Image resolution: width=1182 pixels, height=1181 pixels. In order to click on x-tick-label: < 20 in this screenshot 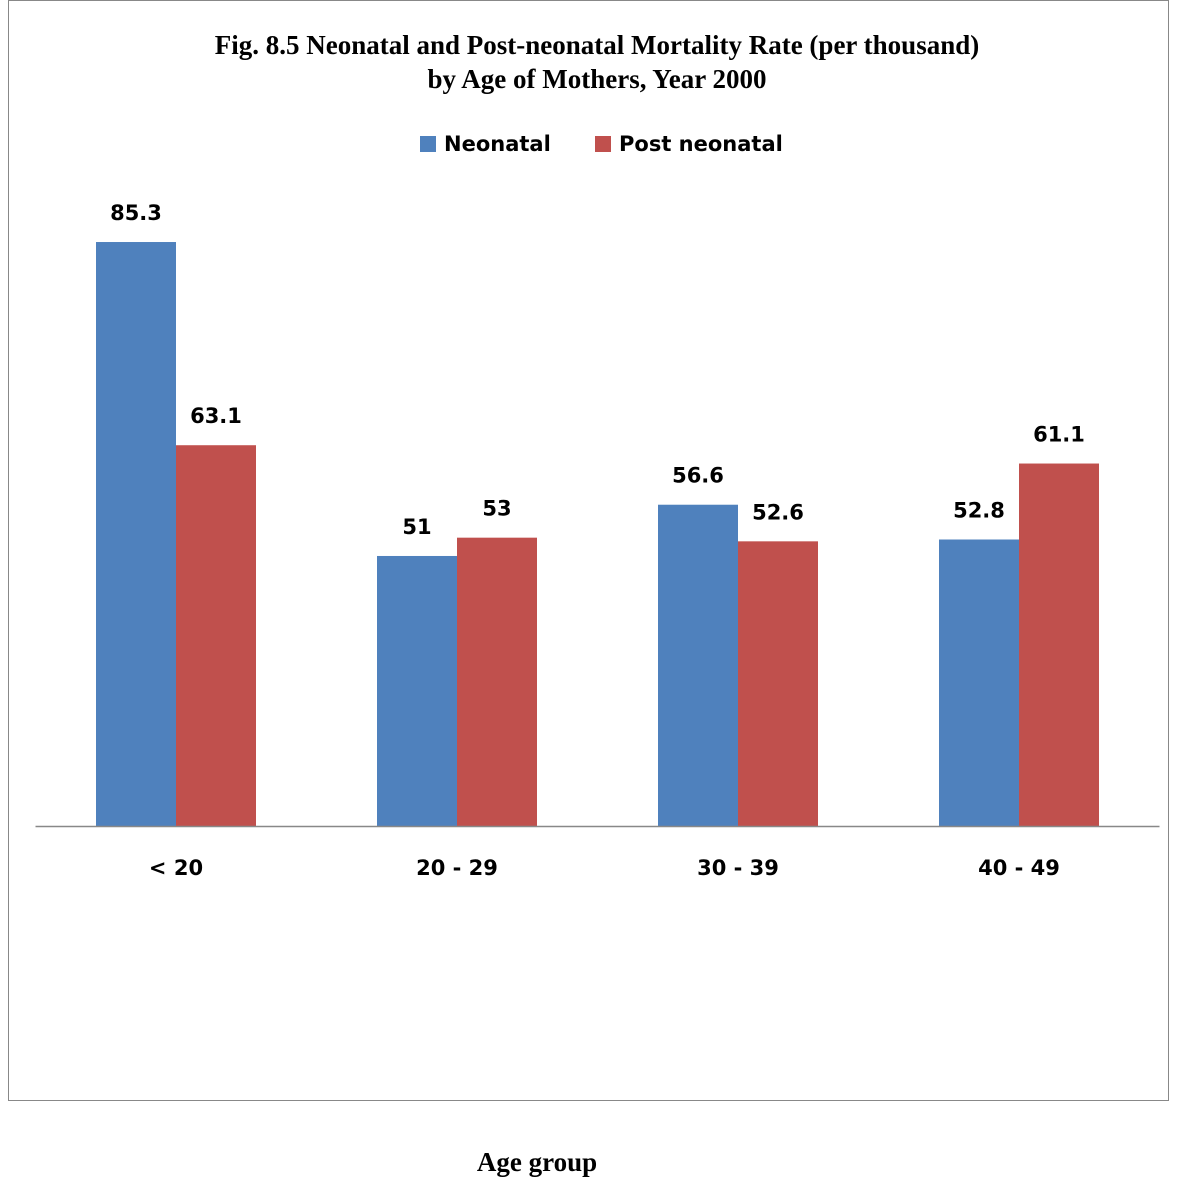, I will do `click(176, 868)`.